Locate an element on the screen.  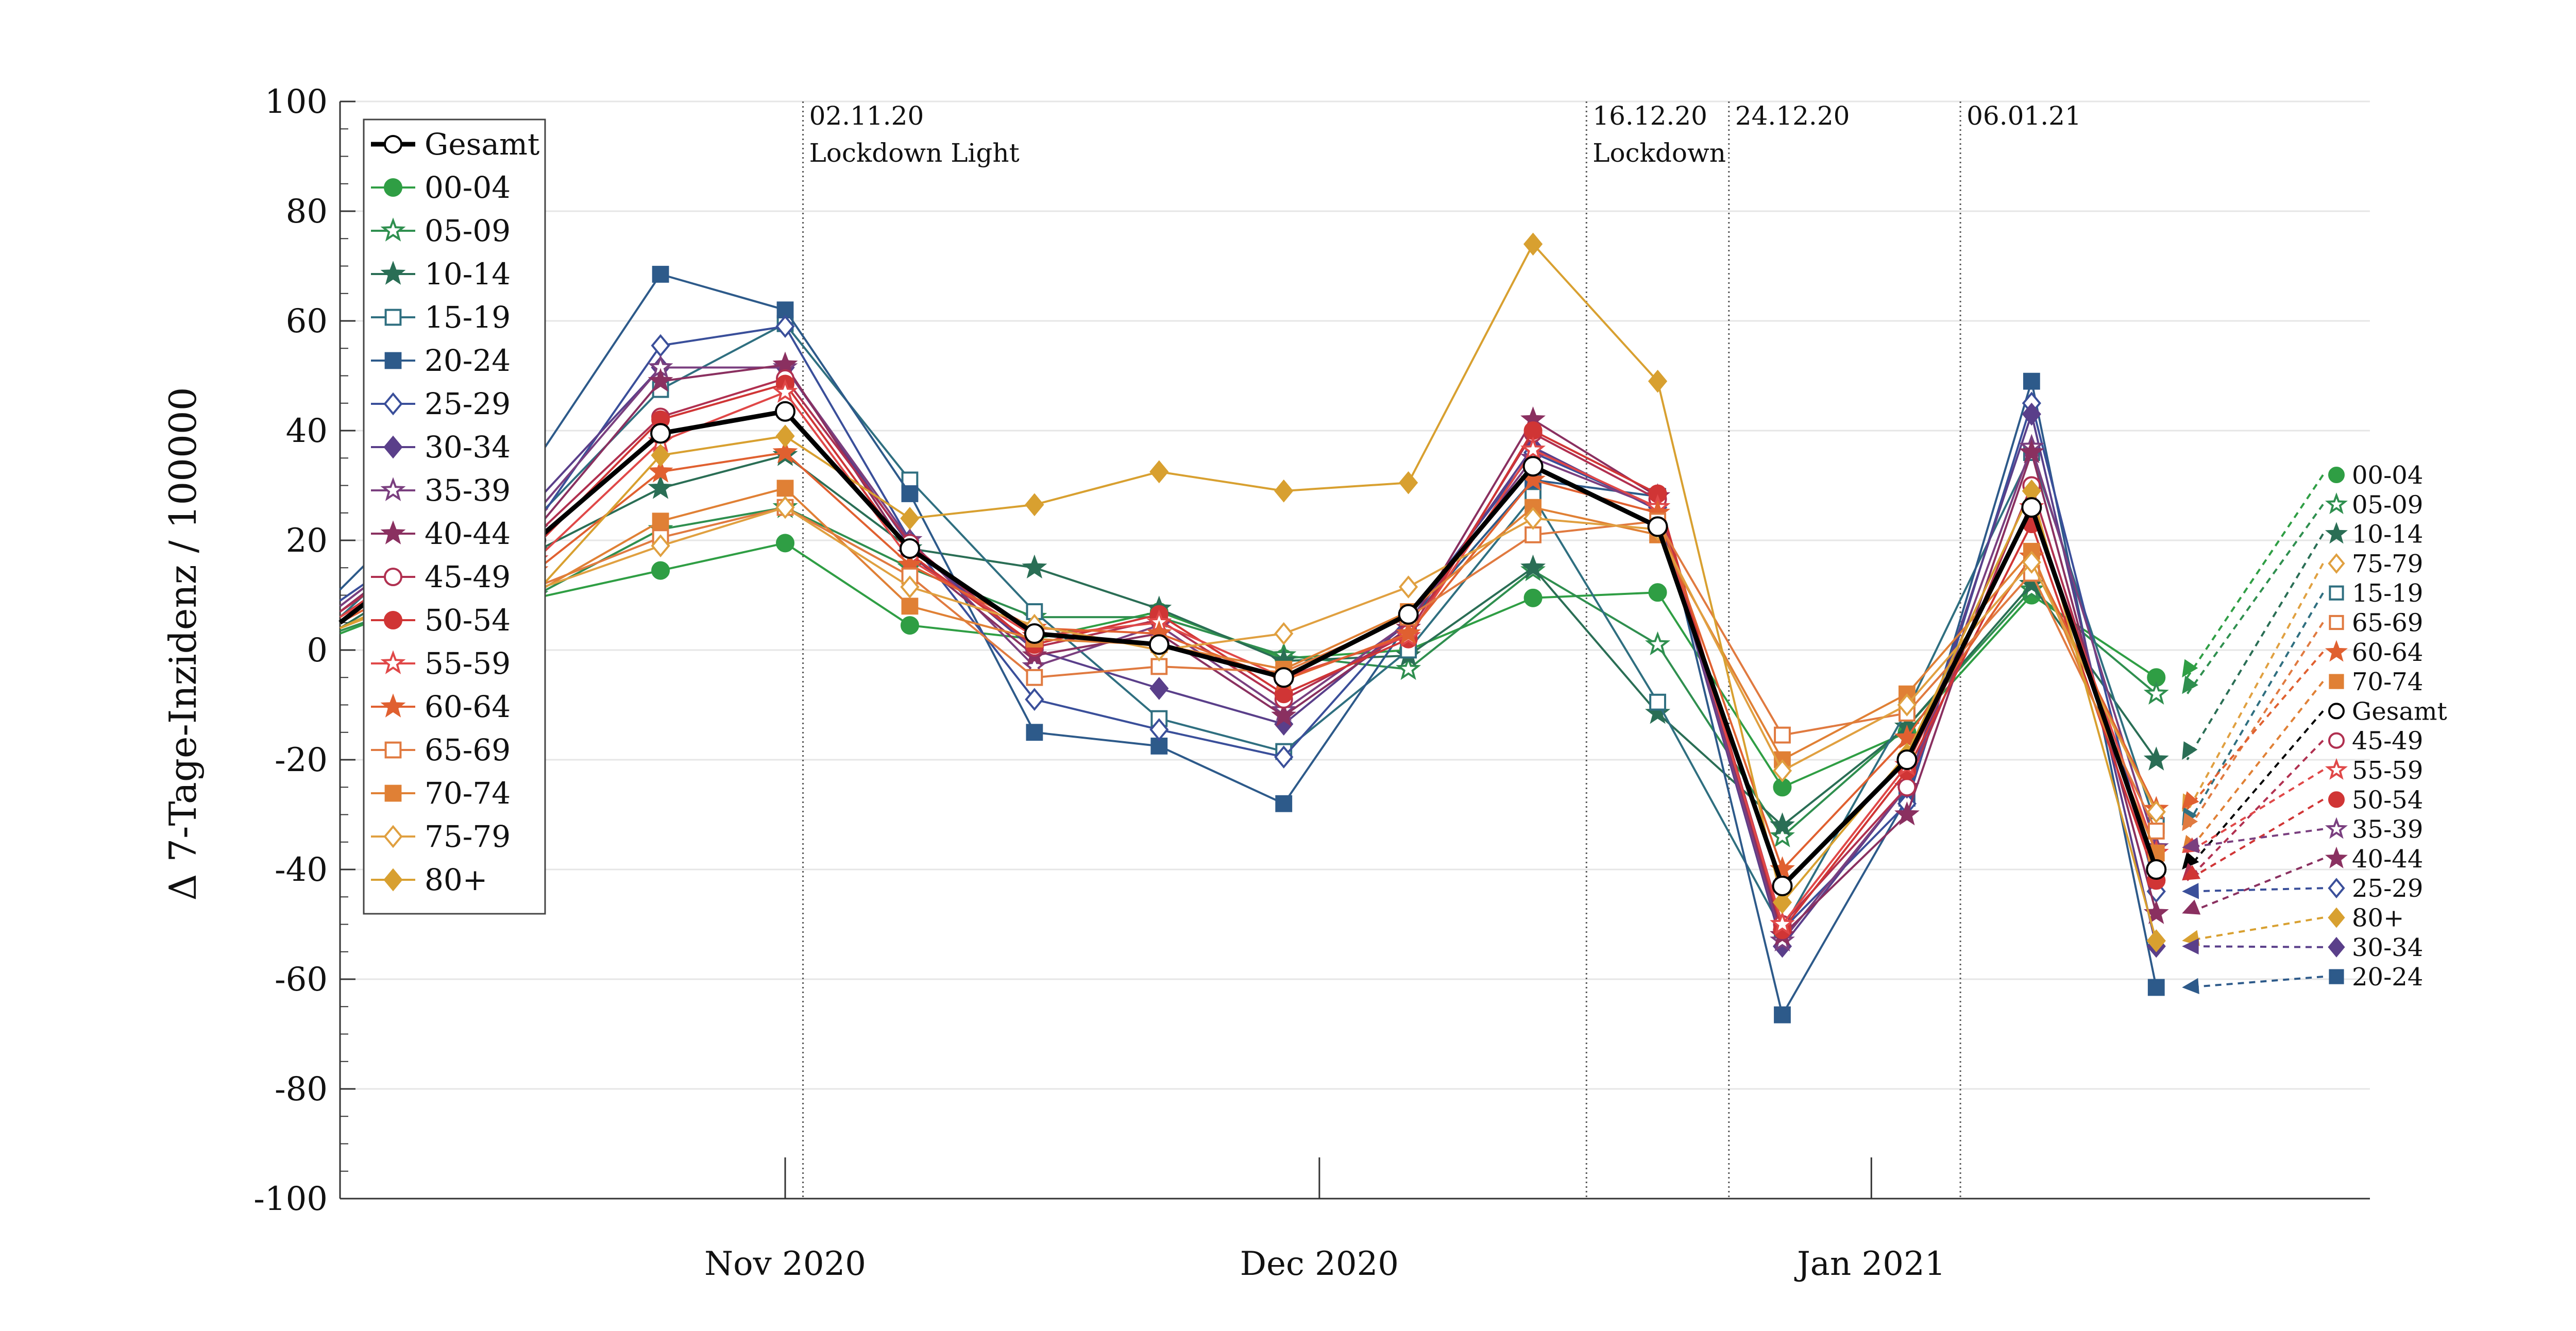
legend-entry-Gesamt: Gesamt is located at coordinates (455, 144).